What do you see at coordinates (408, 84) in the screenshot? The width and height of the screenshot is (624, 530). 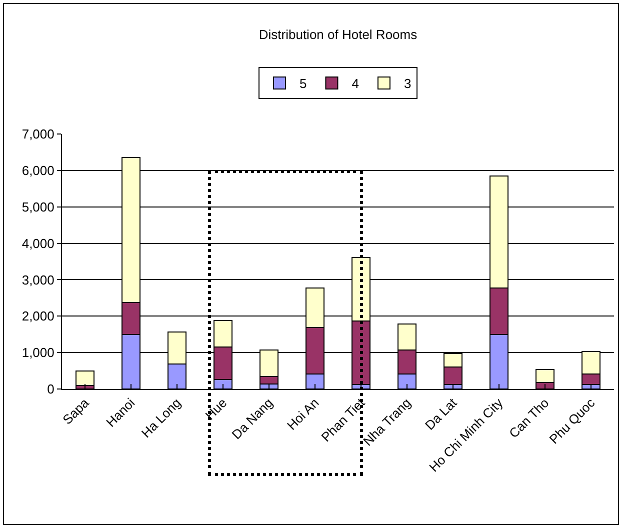 I see `legend-label: 3` at bounding box center [408, 84].